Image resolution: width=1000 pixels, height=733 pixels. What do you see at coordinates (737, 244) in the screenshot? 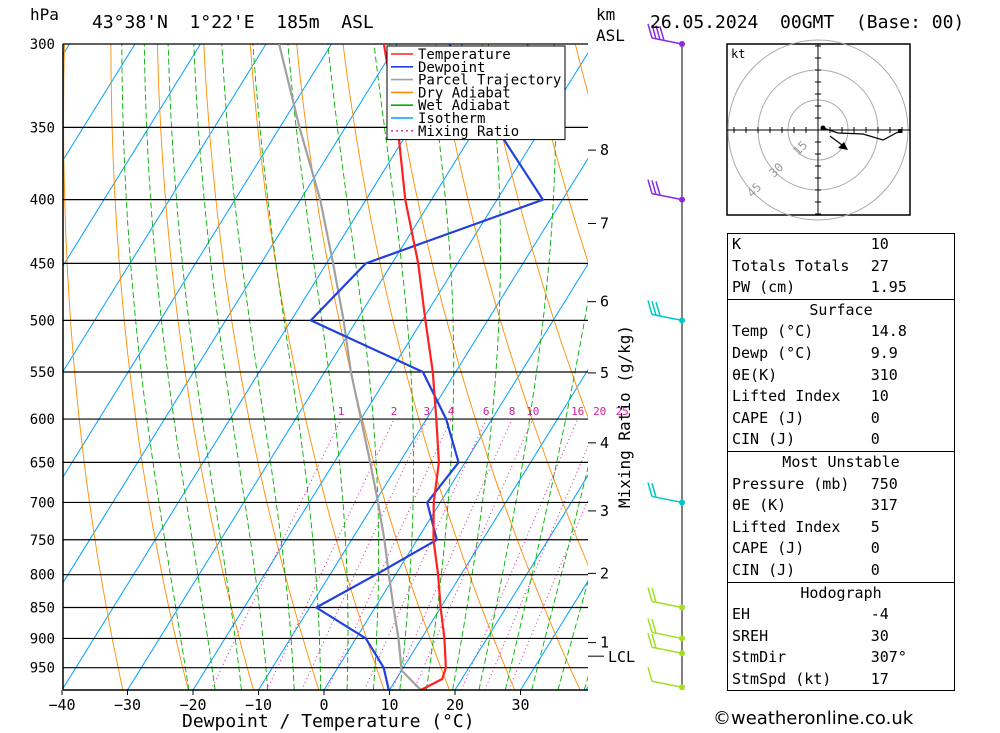
I see `index-label: K` at bounding box center [737, 244].